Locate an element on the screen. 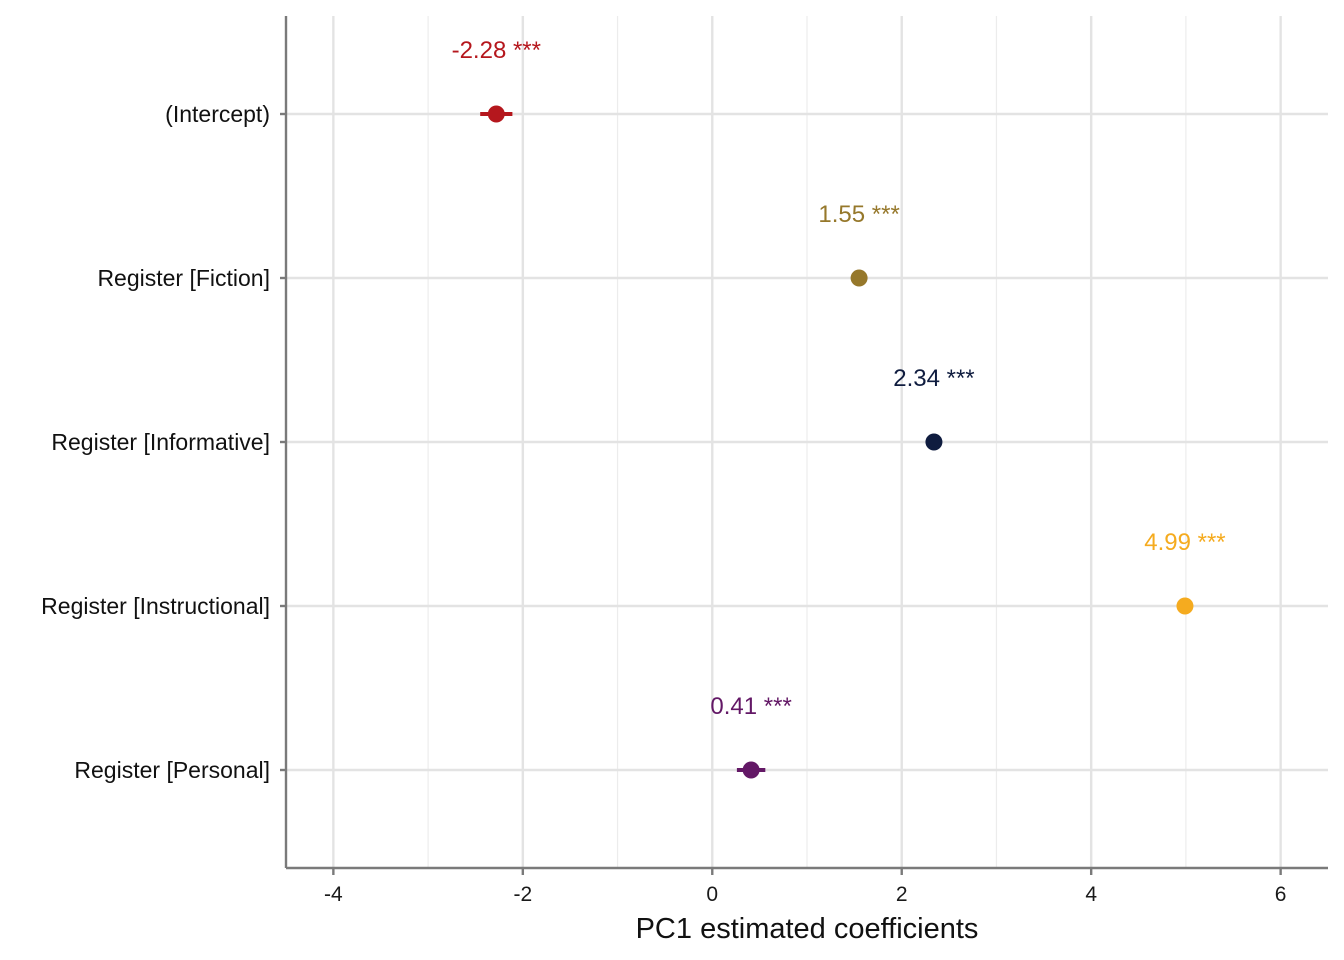  y-category-label: (Intercept) is located at coordinates (217, 114).